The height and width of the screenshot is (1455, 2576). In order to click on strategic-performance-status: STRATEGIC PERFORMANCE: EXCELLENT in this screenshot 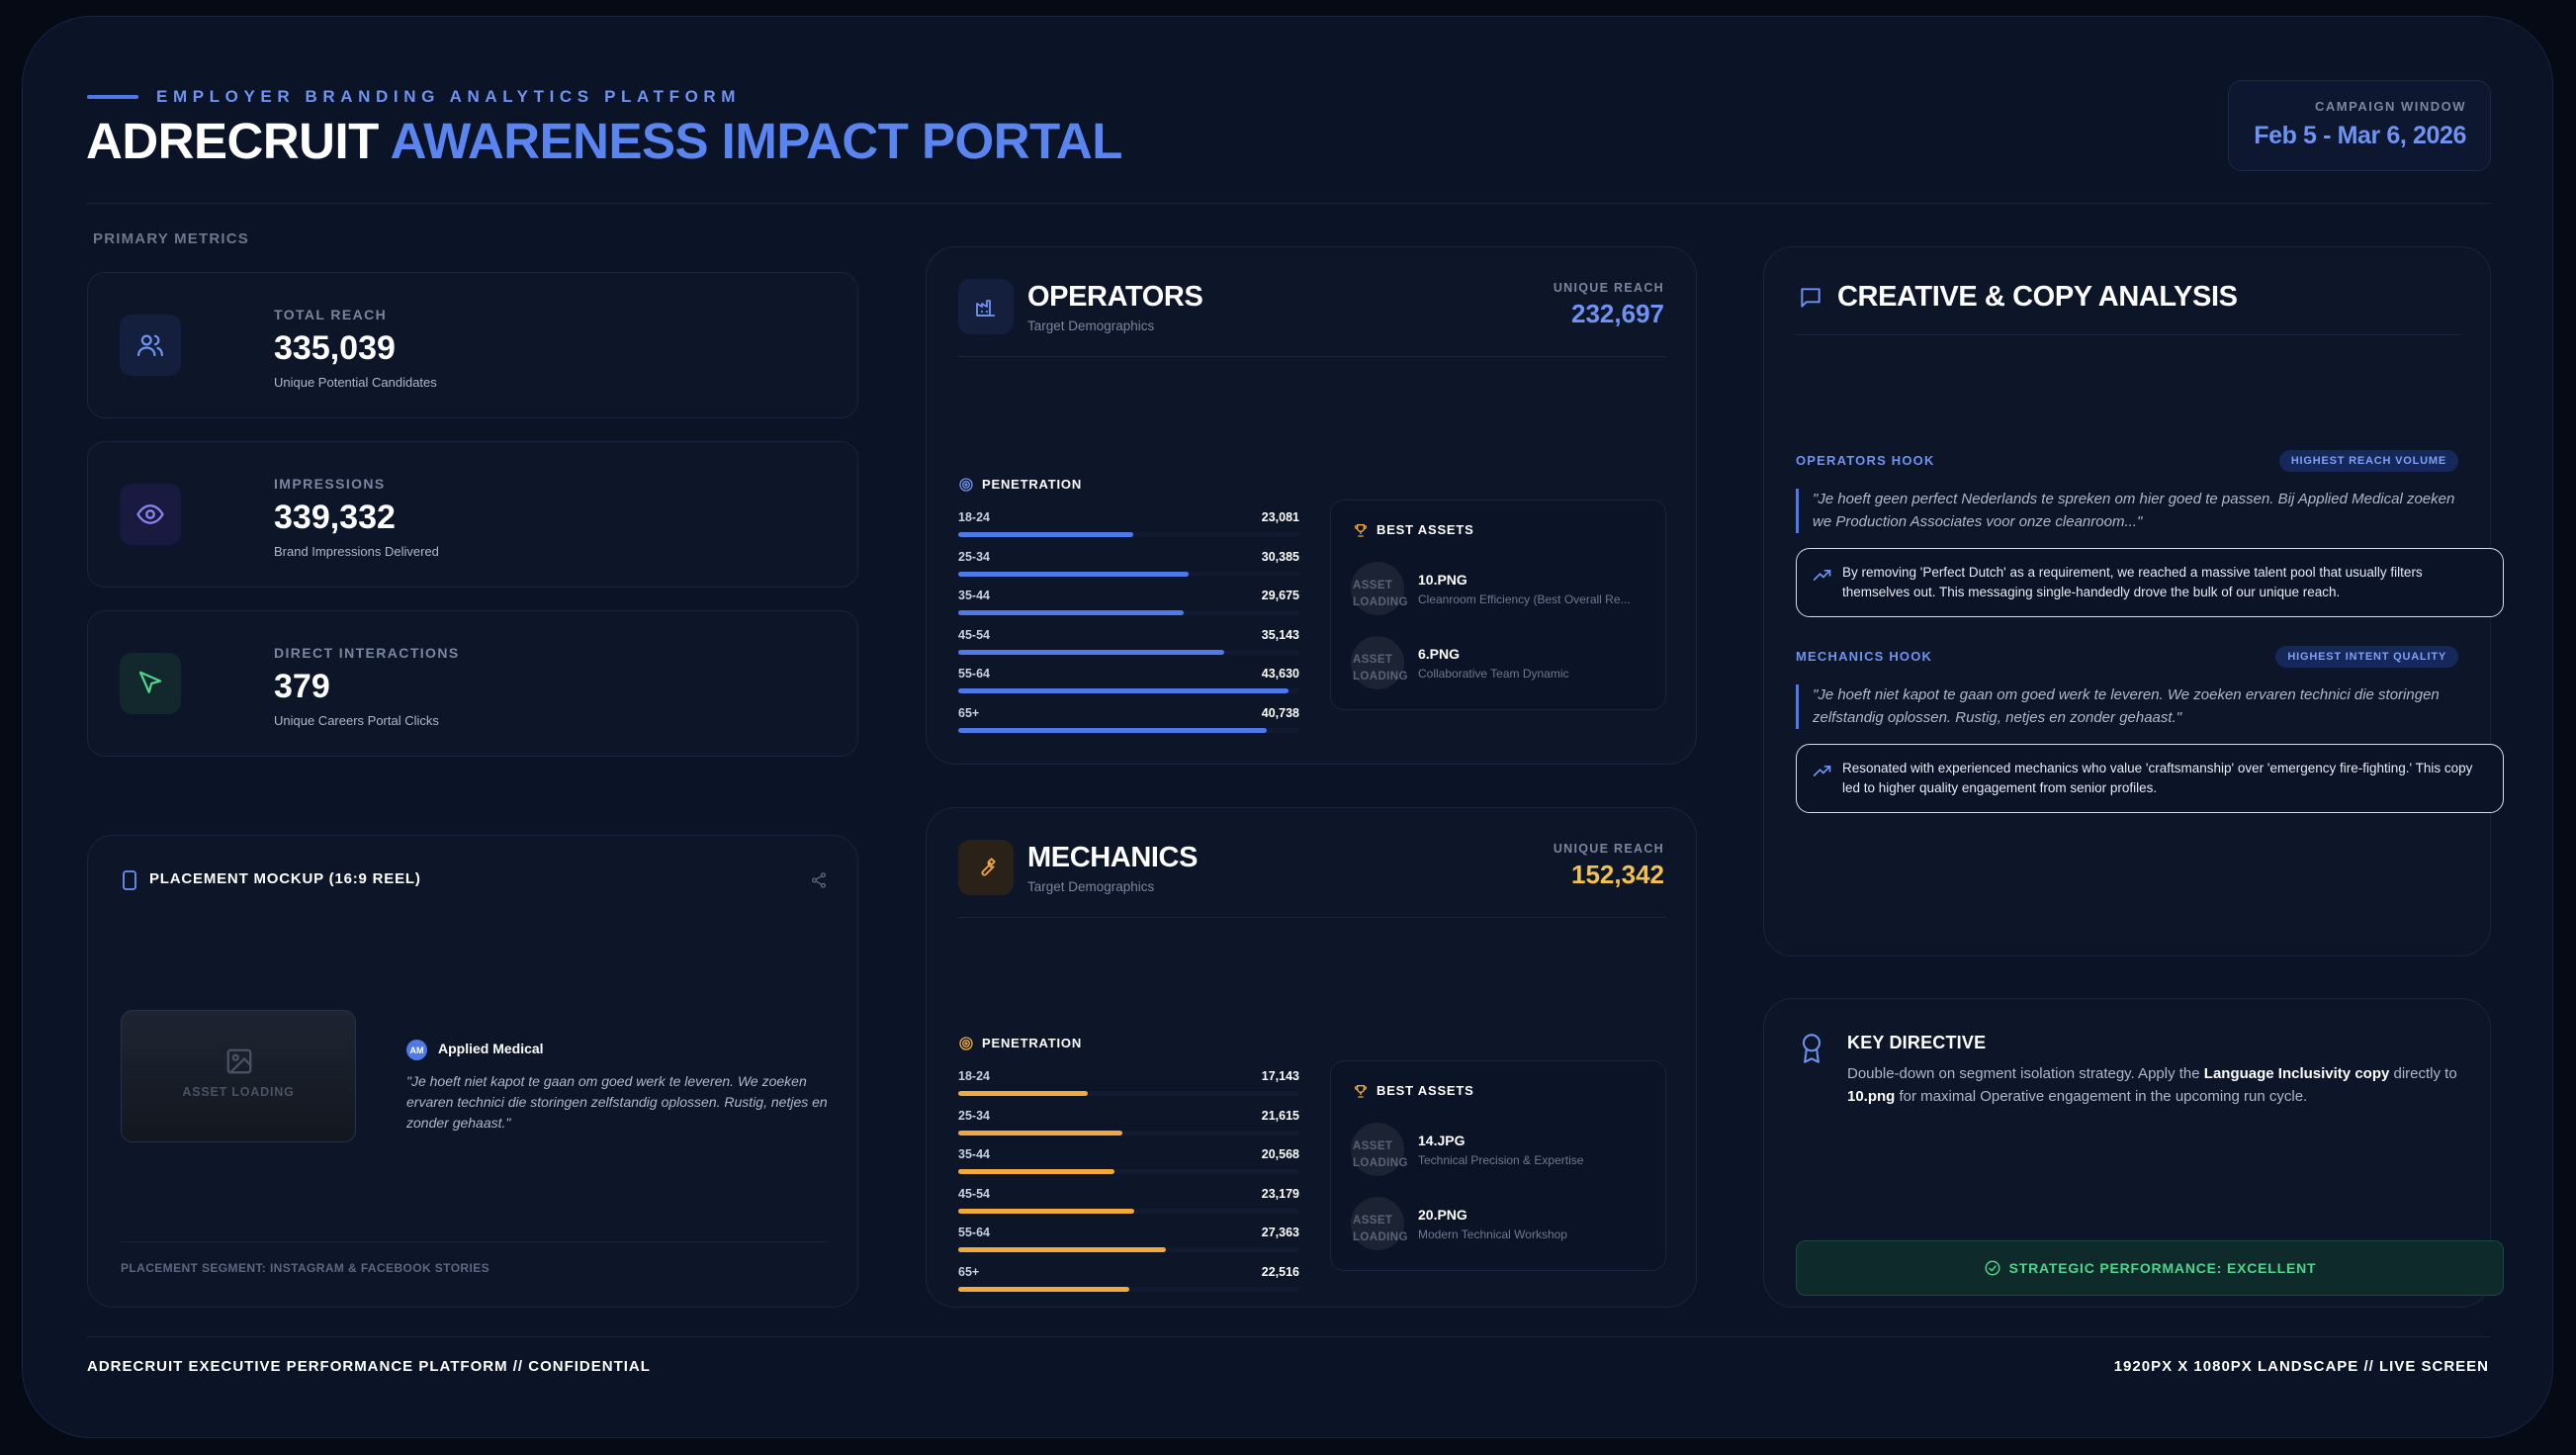, I will do `click(2150, 1268)`.